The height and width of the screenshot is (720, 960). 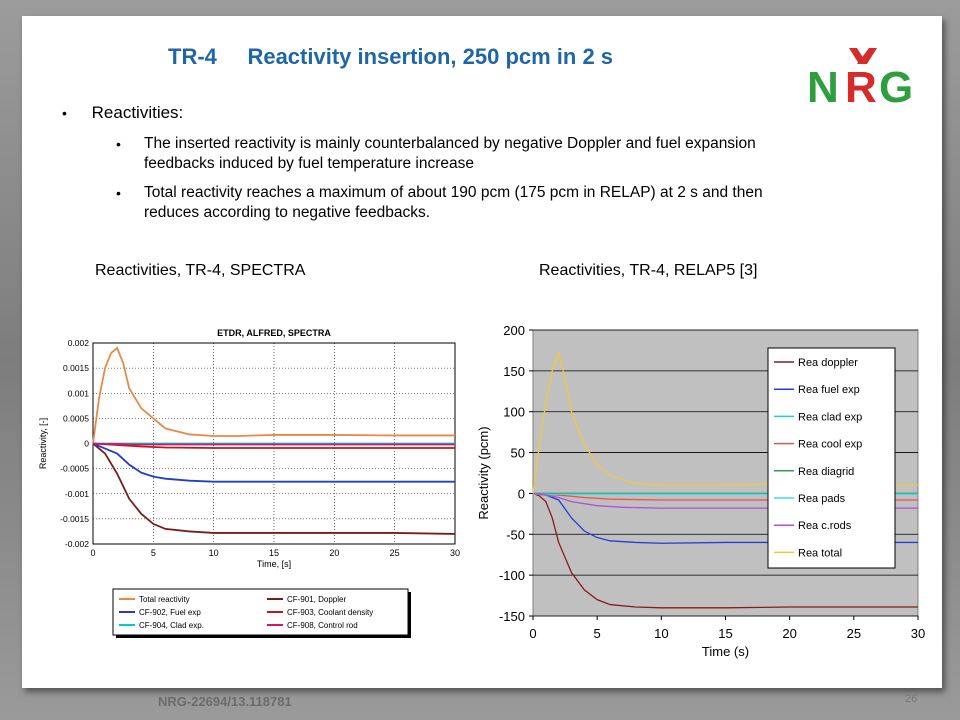 What do you see at coordinates (200, 270) in the screenshot?
I see `caption-spectra: Reactivities, TR-4, SPECTRA` at bounding box center [200, 270].